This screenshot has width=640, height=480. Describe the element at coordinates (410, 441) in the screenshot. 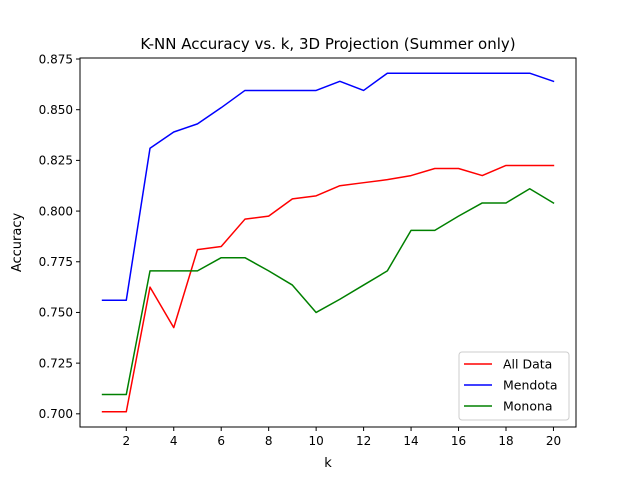

I see `x-tick-label: 14` at that location.